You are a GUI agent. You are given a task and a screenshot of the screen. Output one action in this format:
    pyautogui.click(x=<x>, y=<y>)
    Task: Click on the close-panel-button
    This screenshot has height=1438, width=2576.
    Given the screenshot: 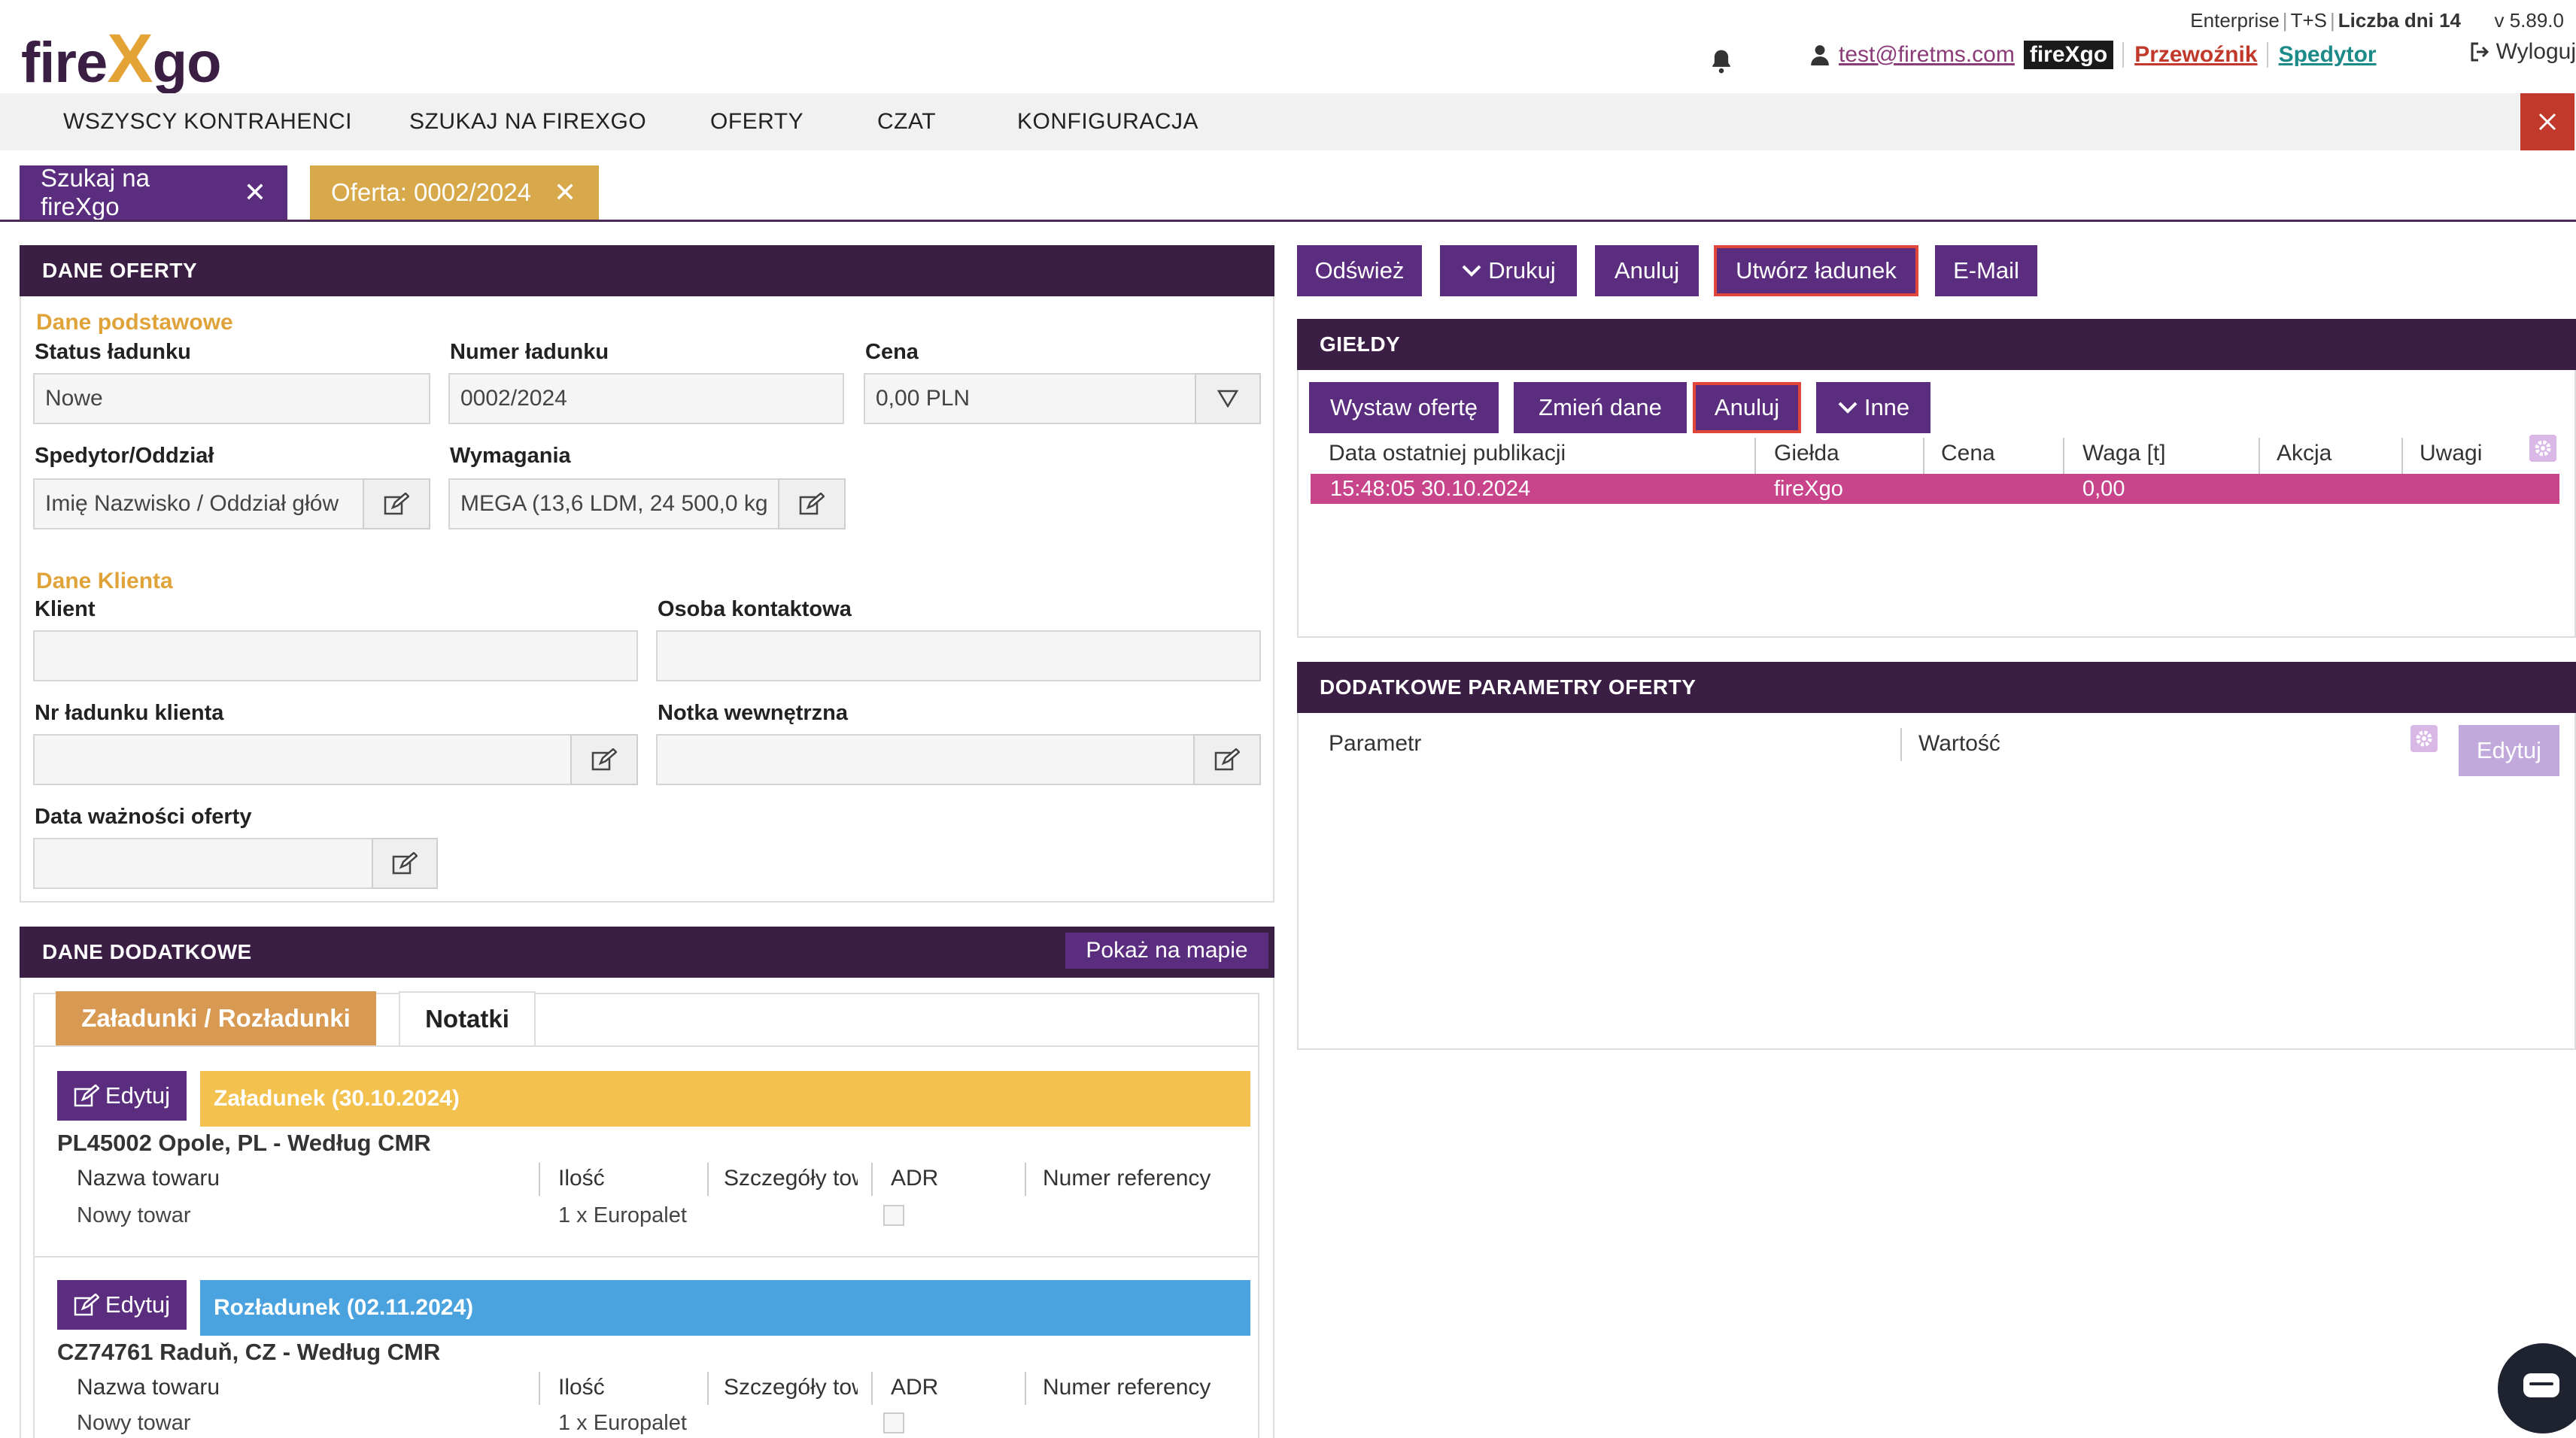 What is the action you would take?
    pyautogui.click(x=2547, y=121)
    